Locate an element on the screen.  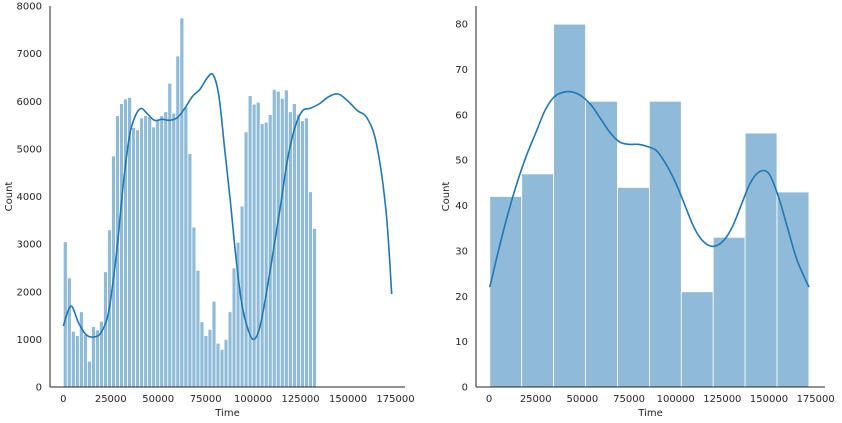
y-tick-label-right: 30 is located at coordinates (461, 251).